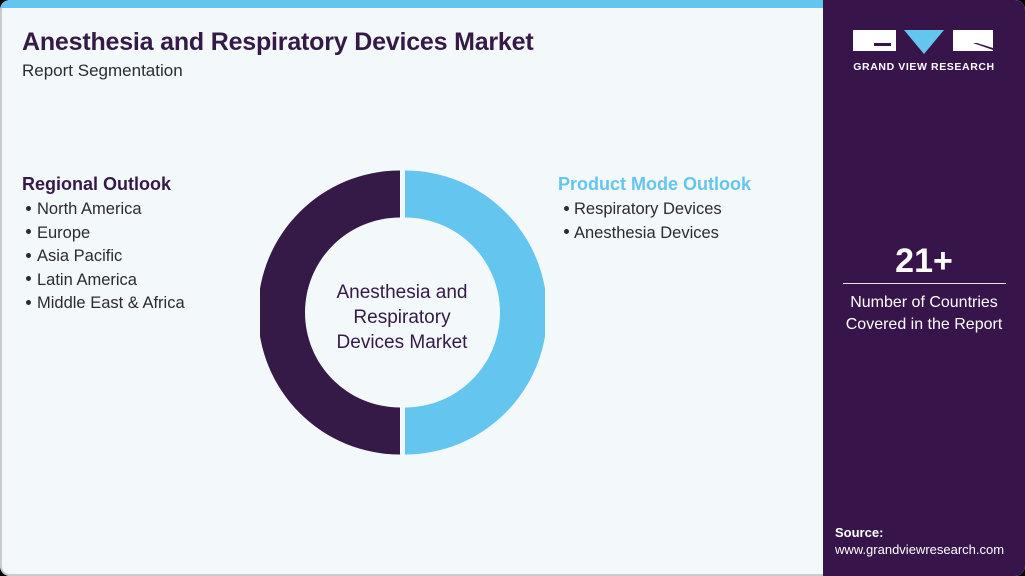 The height and width of the screenshot is (576, 1025). I want to click on donut-segment-right, so click(475, 312).